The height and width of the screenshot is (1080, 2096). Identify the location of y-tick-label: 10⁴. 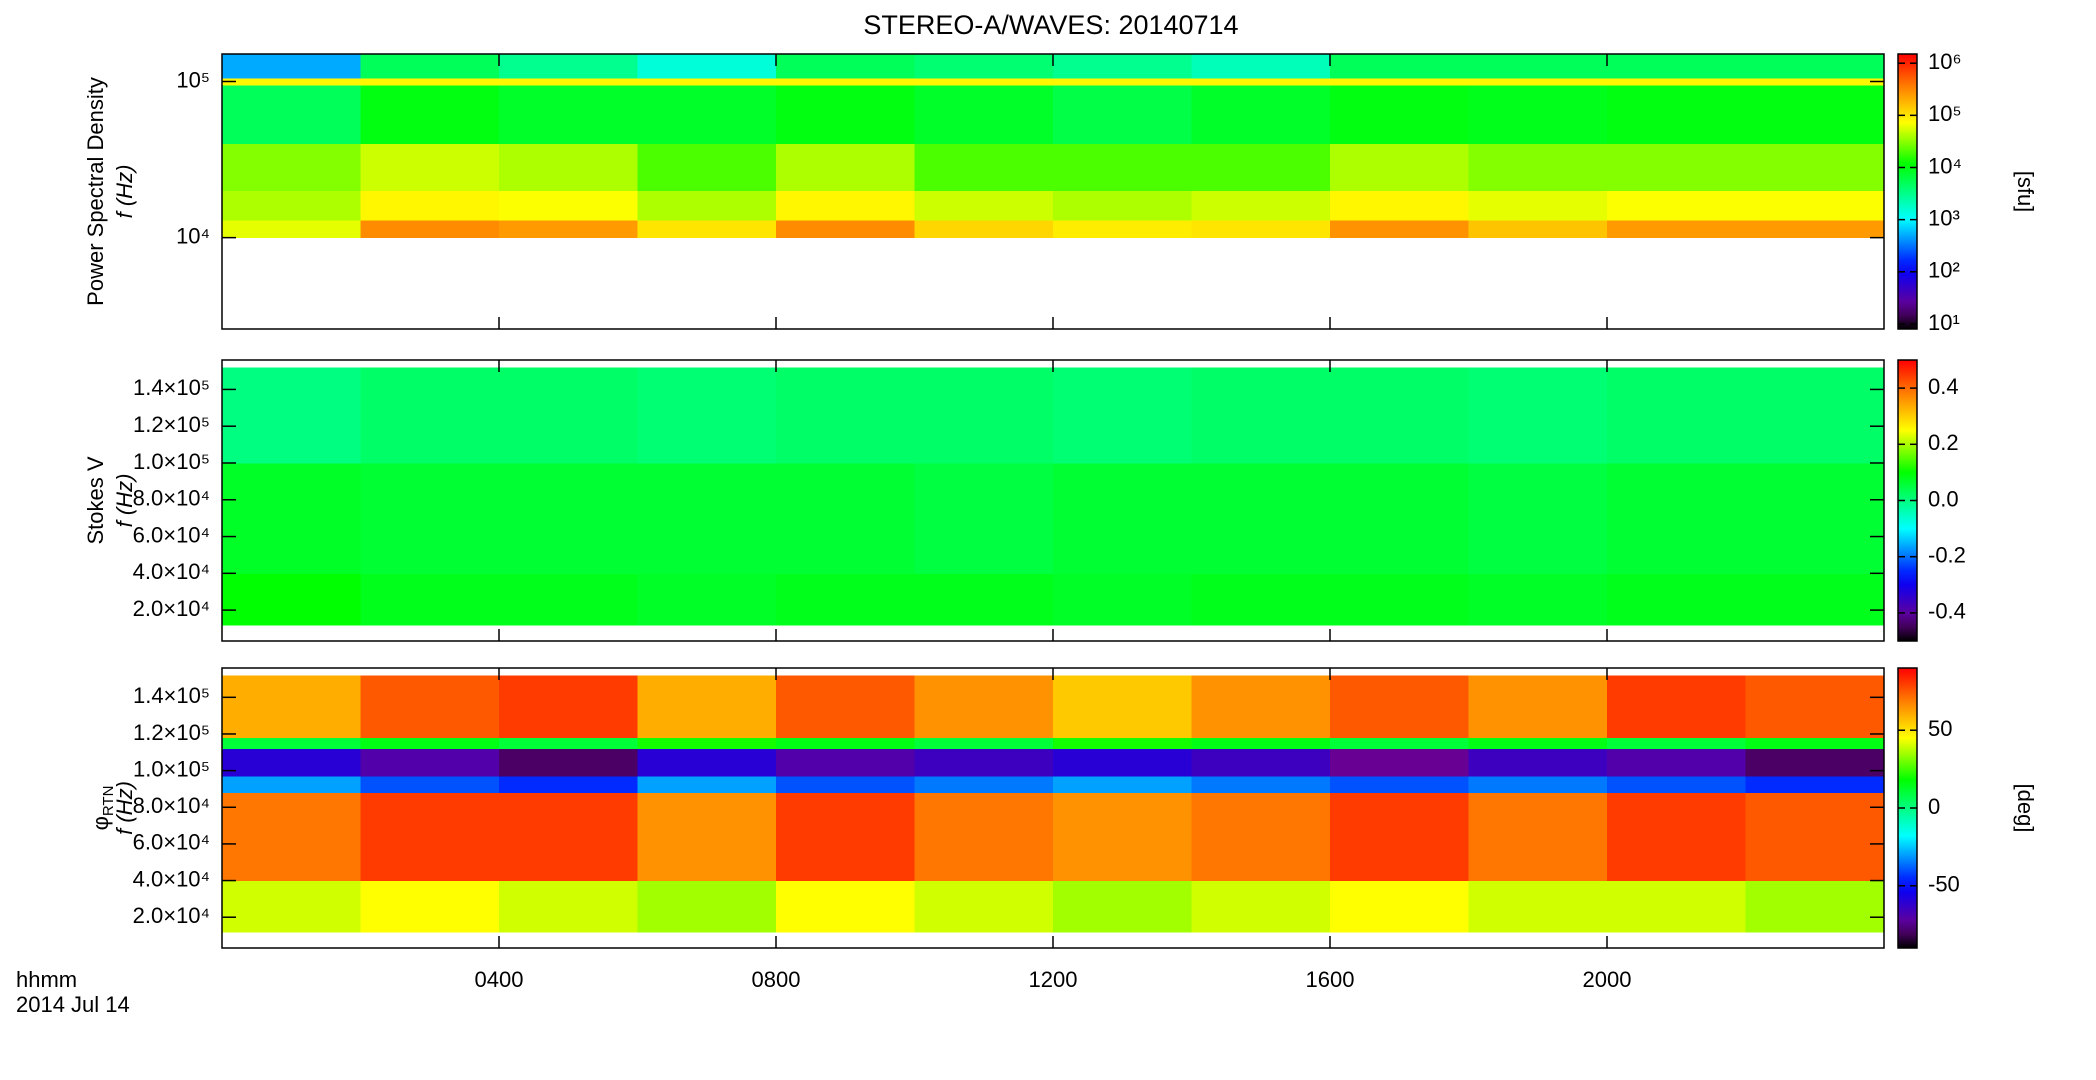
(193, 235).